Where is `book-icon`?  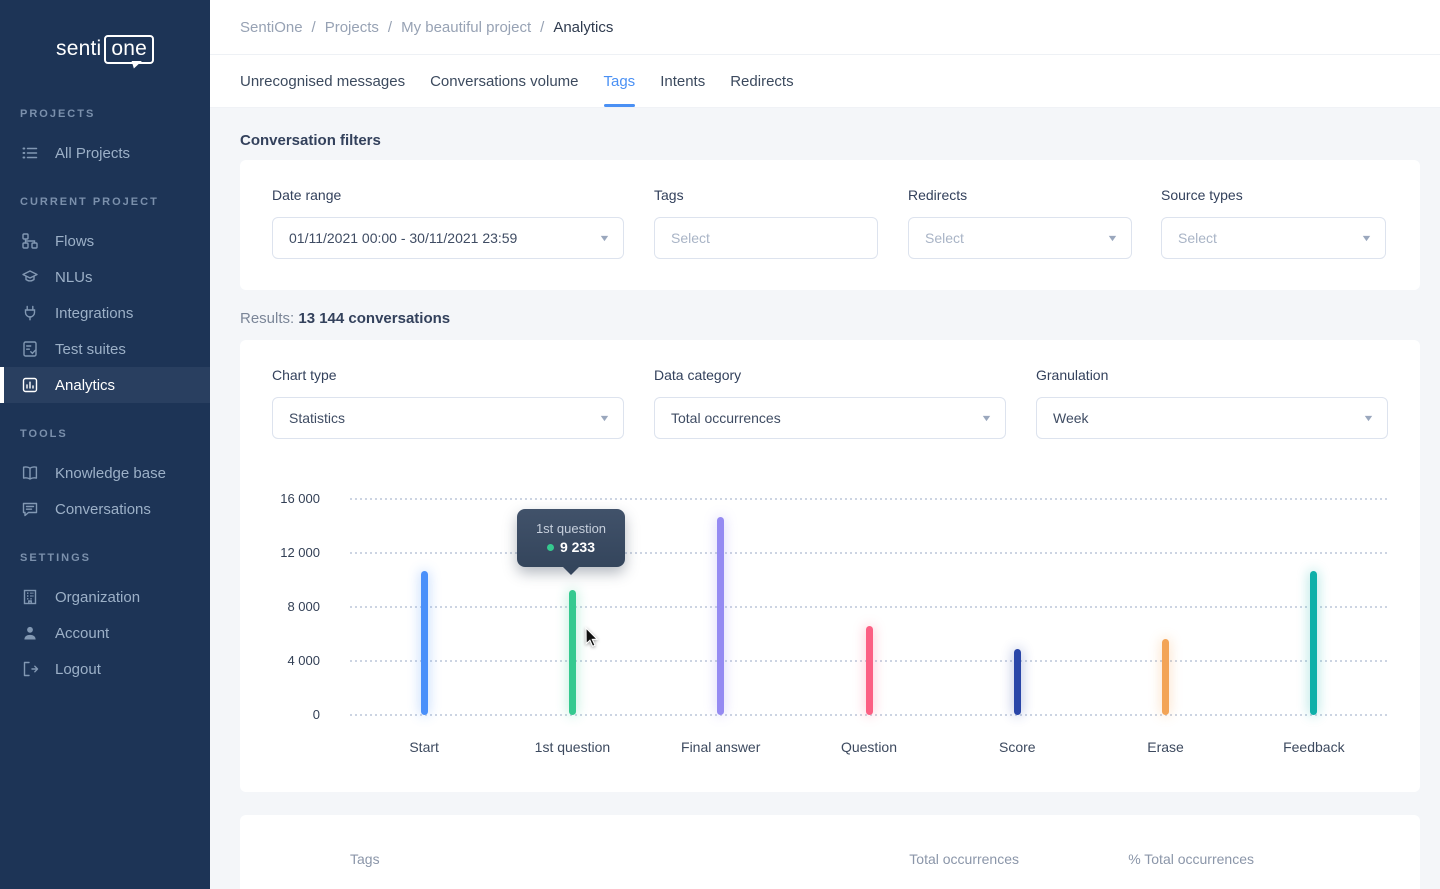
book-icon is located at coordinates (29, 473).